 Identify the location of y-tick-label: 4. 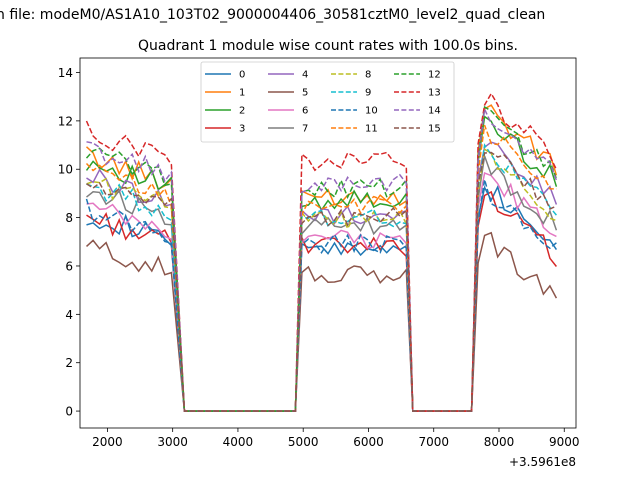
(69, 315).